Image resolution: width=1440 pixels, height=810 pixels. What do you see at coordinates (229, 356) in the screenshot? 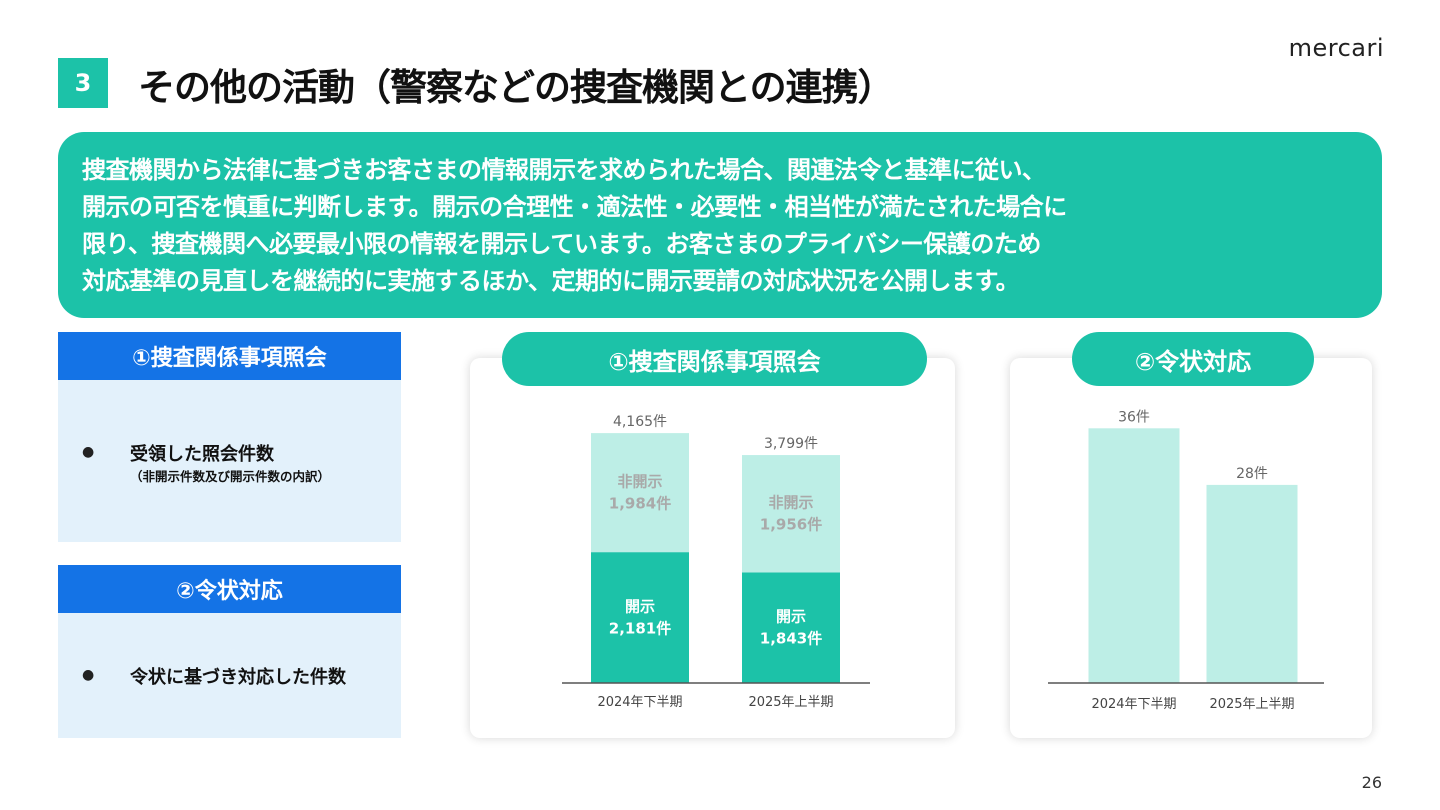
I see `inquiry-info-heading: ①捜査関係事項照会` at bounding box center [229, 356].